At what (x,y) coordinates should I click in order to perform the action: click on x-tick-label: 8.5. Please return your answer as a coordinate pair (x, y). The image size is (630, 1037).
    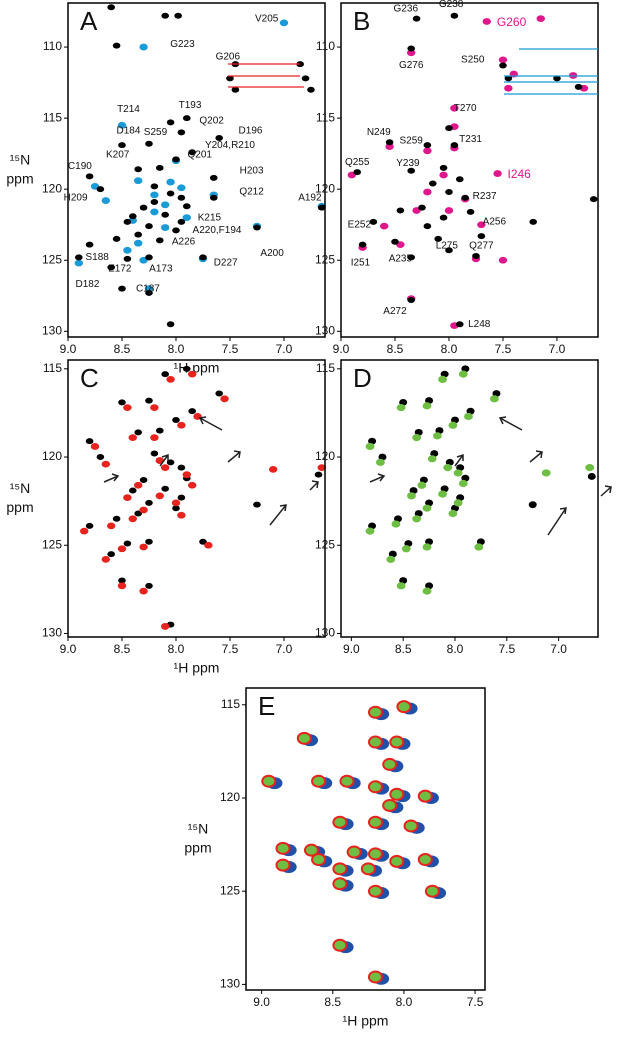
    Looking at the image, I should click on (395, 349).